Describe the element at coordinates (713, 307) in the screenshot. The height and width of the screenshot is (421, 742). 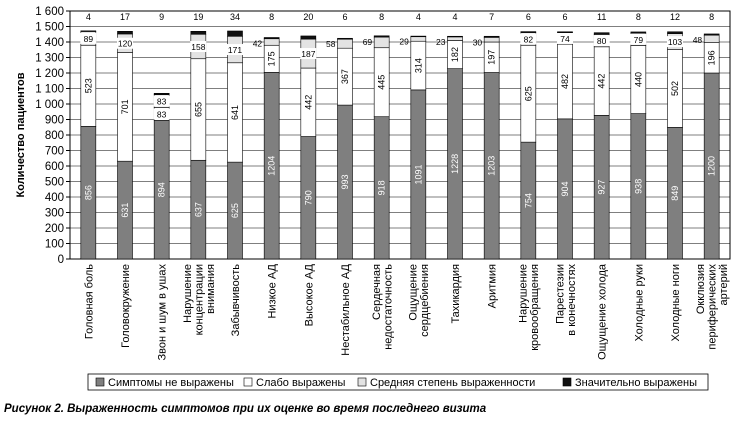
I see `category-label: периферических` at that location.